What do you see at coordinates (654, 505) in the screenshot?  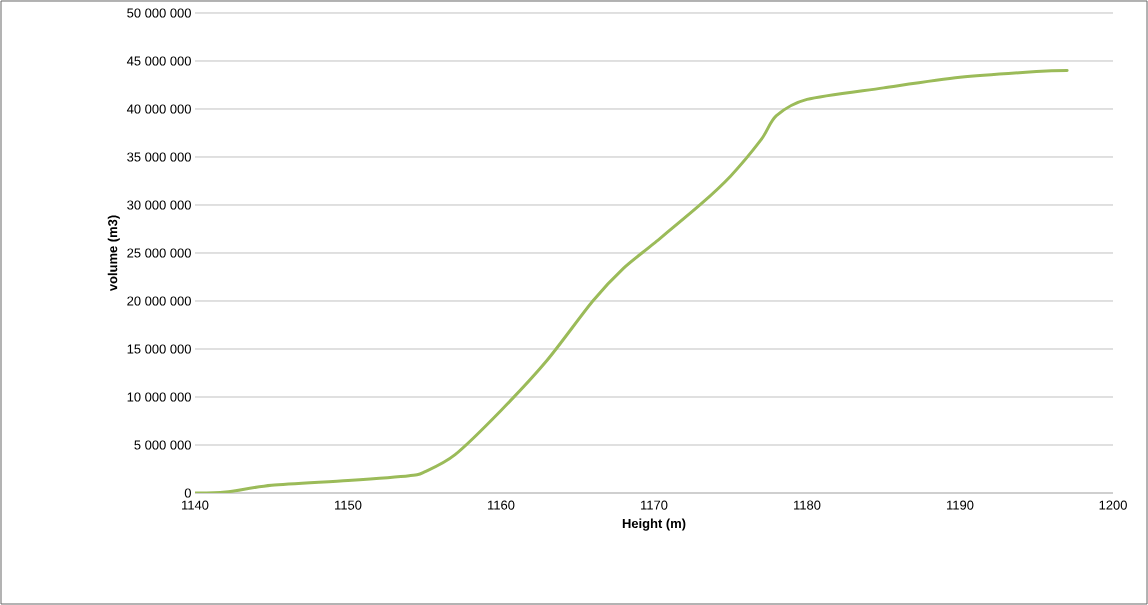 I see `x-tick-label: 1170` at bounding box center [654, 505].